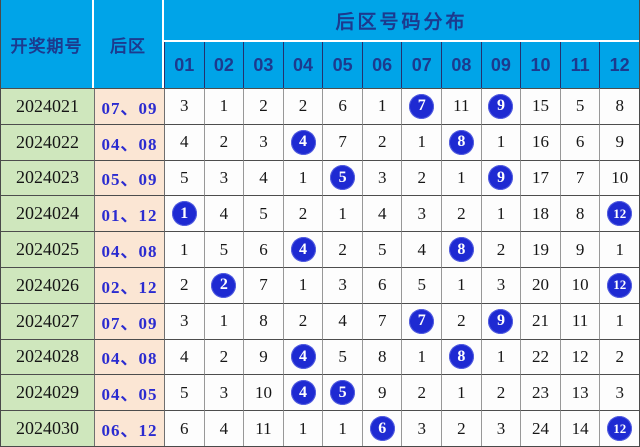 The height and width of the screenshot is (447, 640). Describe the element at coordinates (129, 44) in the screenshot. I see `header-backzone: 后区` at that location.